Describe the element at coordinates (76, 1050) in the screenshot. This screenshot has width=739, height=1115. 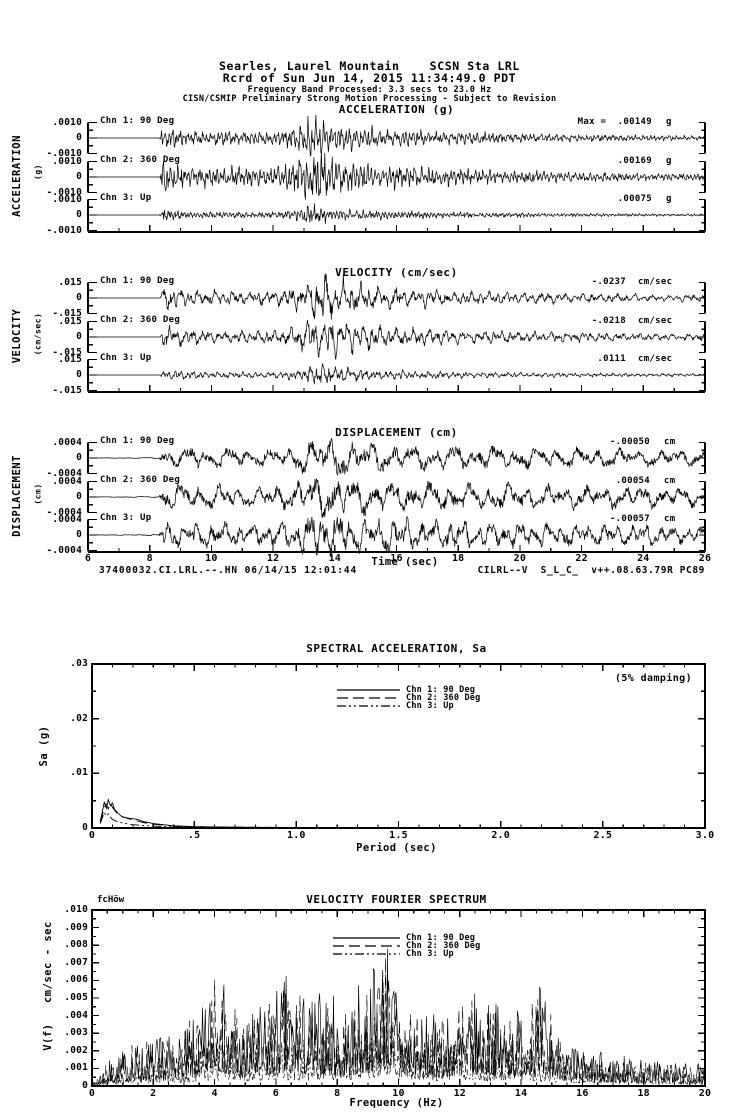
I see `y-tick-label: .002` at that location.